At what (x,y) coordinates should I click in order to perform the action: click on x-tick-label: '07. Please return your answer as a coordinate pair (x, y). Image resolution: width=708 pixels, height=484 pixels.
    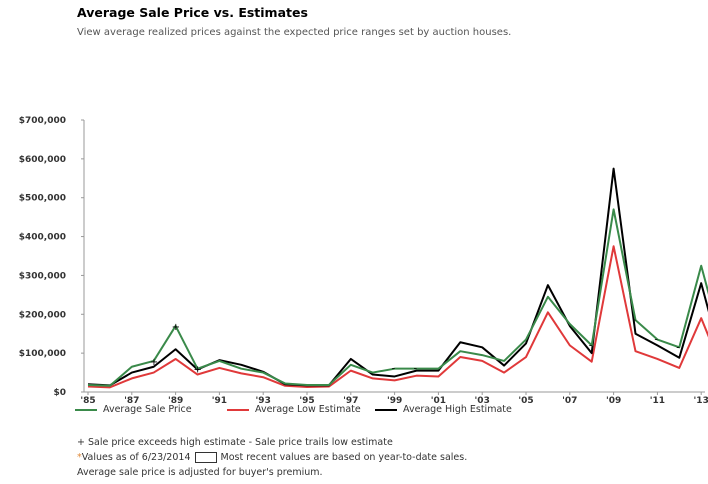
    Looking at the image, I should click on (569, 400).